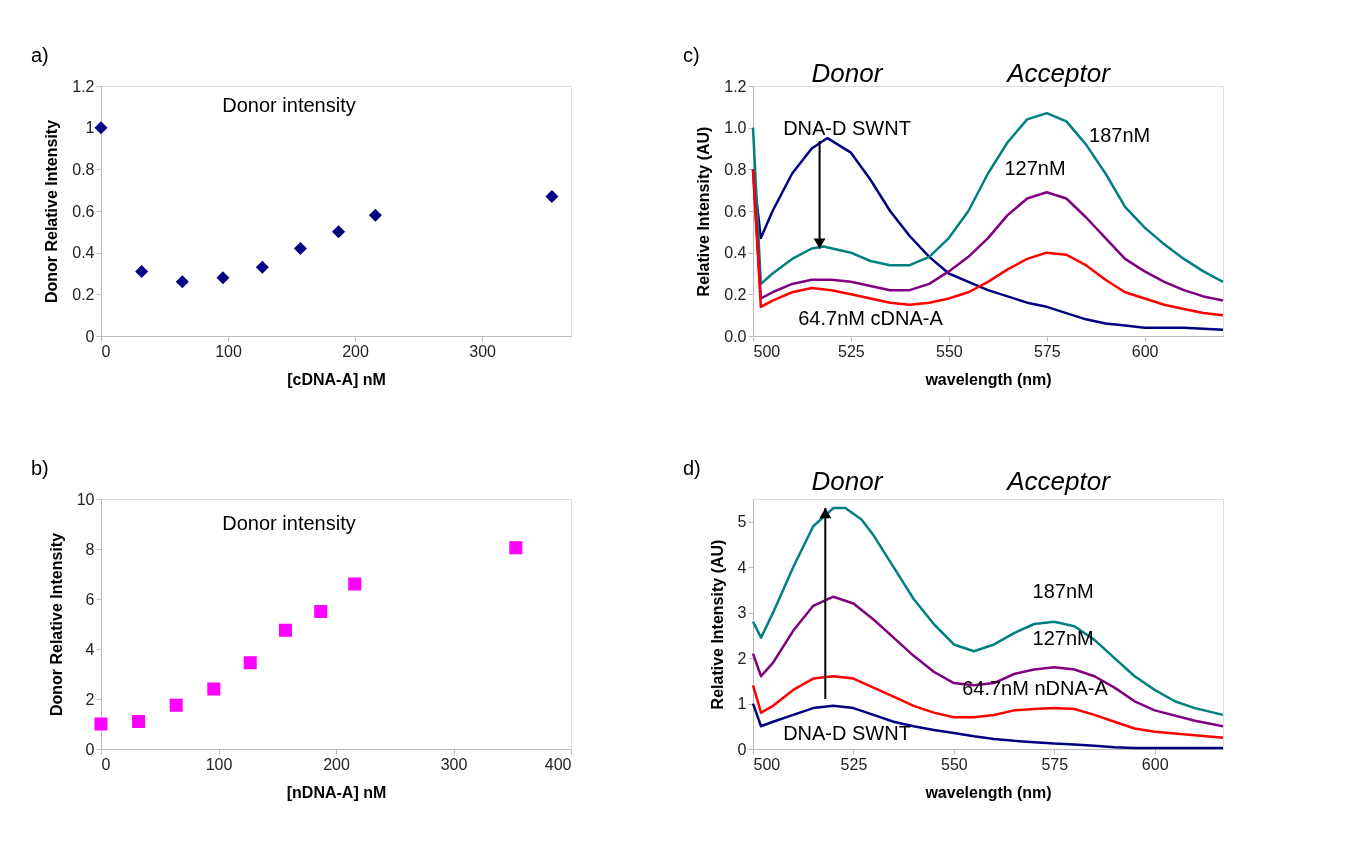 This screenshot has height=867, width=1349. Describe the element at coordinates (90, 549) in the screenshot. I see `y-tick-label: 8` at that location.